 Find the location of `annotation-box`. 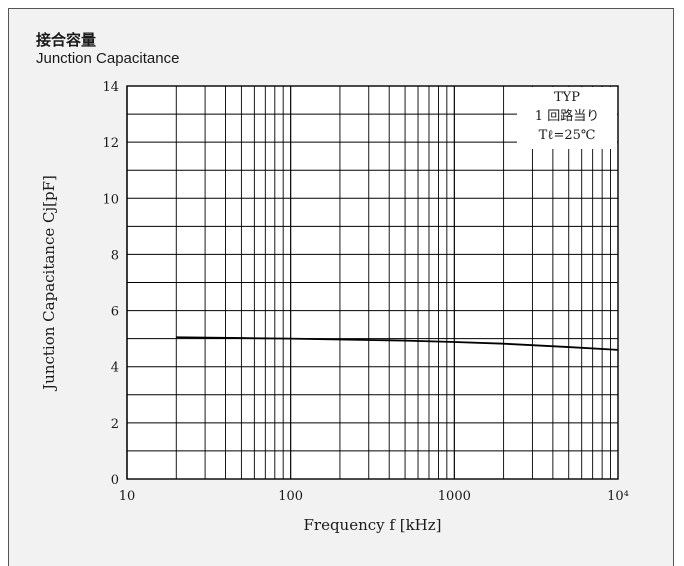

annotation-box is located at coordinates (567, 118).